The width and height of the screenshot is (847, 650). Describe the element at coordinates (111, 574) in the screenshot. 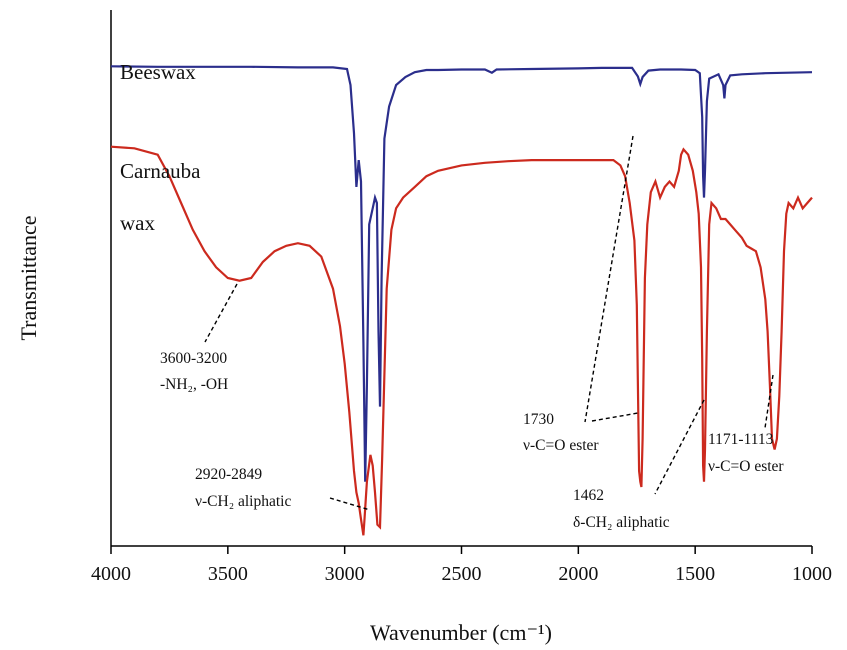

I see `x-tick-label: 4000` at that location.